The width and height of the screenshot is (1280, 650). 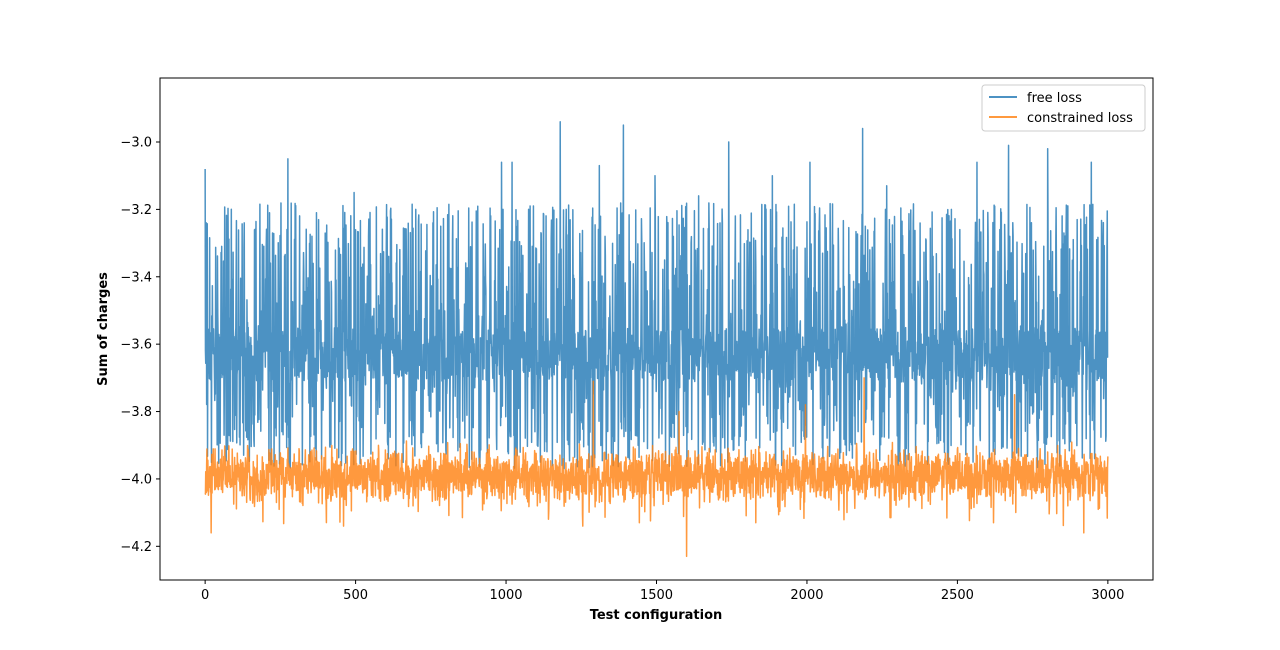 I want to click on x-axis-label: Test configuration, so click(x=656, y=615).